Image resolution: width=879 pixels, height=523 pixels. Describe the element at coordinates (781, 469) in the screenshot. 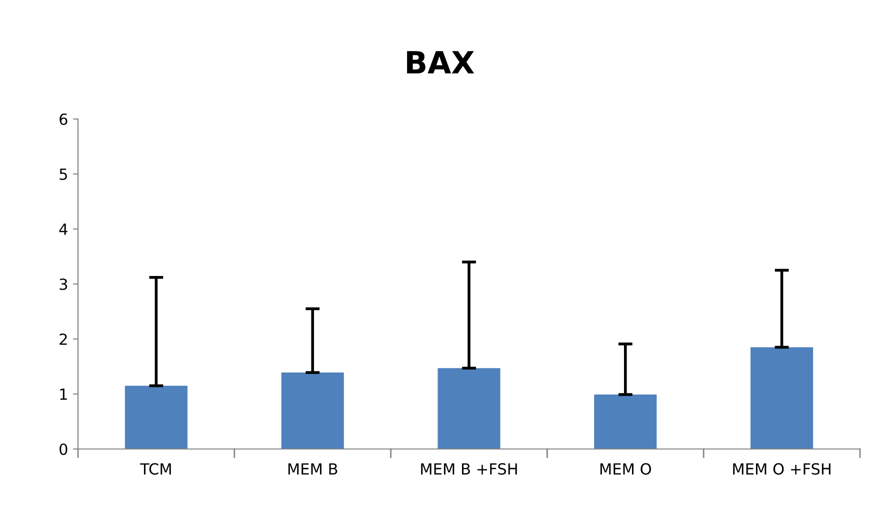

I see `x-tick-label: MEM O +FSH` at that location.